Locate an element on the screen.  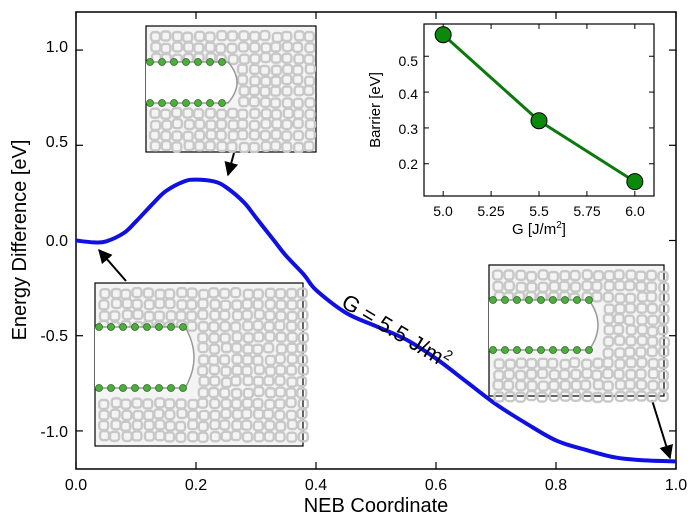
inset-tick-labels: 5.0 5.25 5.5 5.75 6.0 0.5 0.4 0.3 0.2 is located at coordinates (522, 136).